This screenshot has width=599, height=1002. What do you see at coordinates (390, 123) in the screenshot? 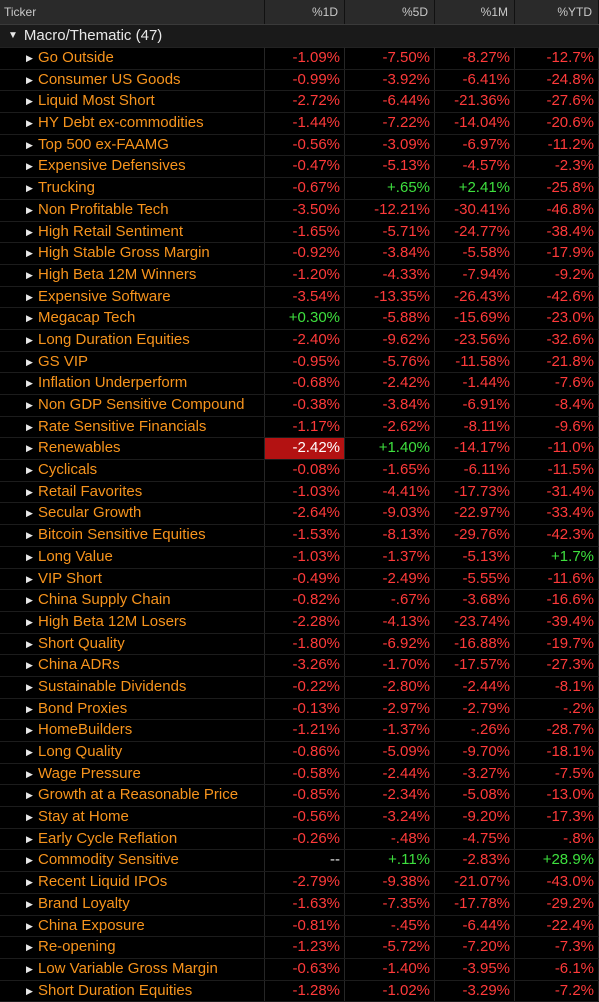
I see `cell-d5: -7.22%` at bounding box center [390, 123].